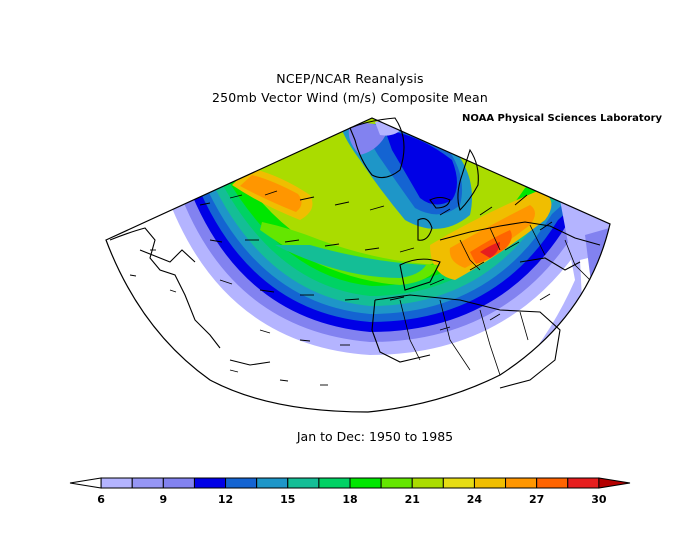  What do you see at coordinates (225, 499) in the screenshot?
I see `colorbar-tick-label: 12` at bounding box center [225, 499].